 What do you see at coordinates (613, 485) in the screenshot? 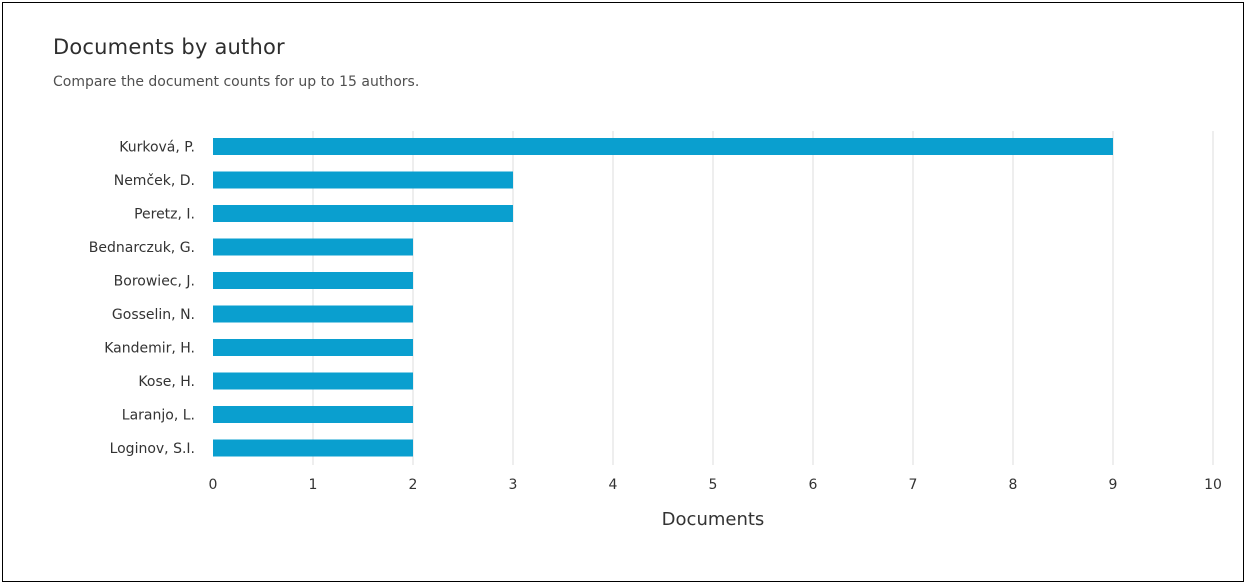
I see `x-tick-label: 4` at bounding box center [613, 485].